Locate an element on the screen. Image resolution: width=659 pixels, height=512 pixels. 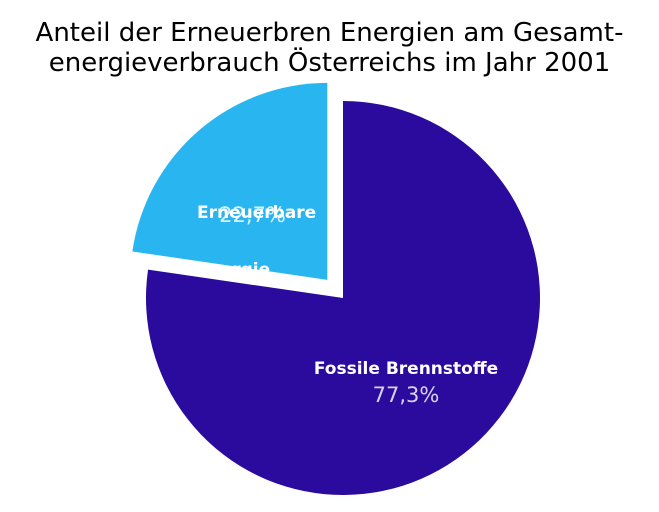
slice-percent-erneuerbare-energie: 22,7% is located at coordinates (252, 215).